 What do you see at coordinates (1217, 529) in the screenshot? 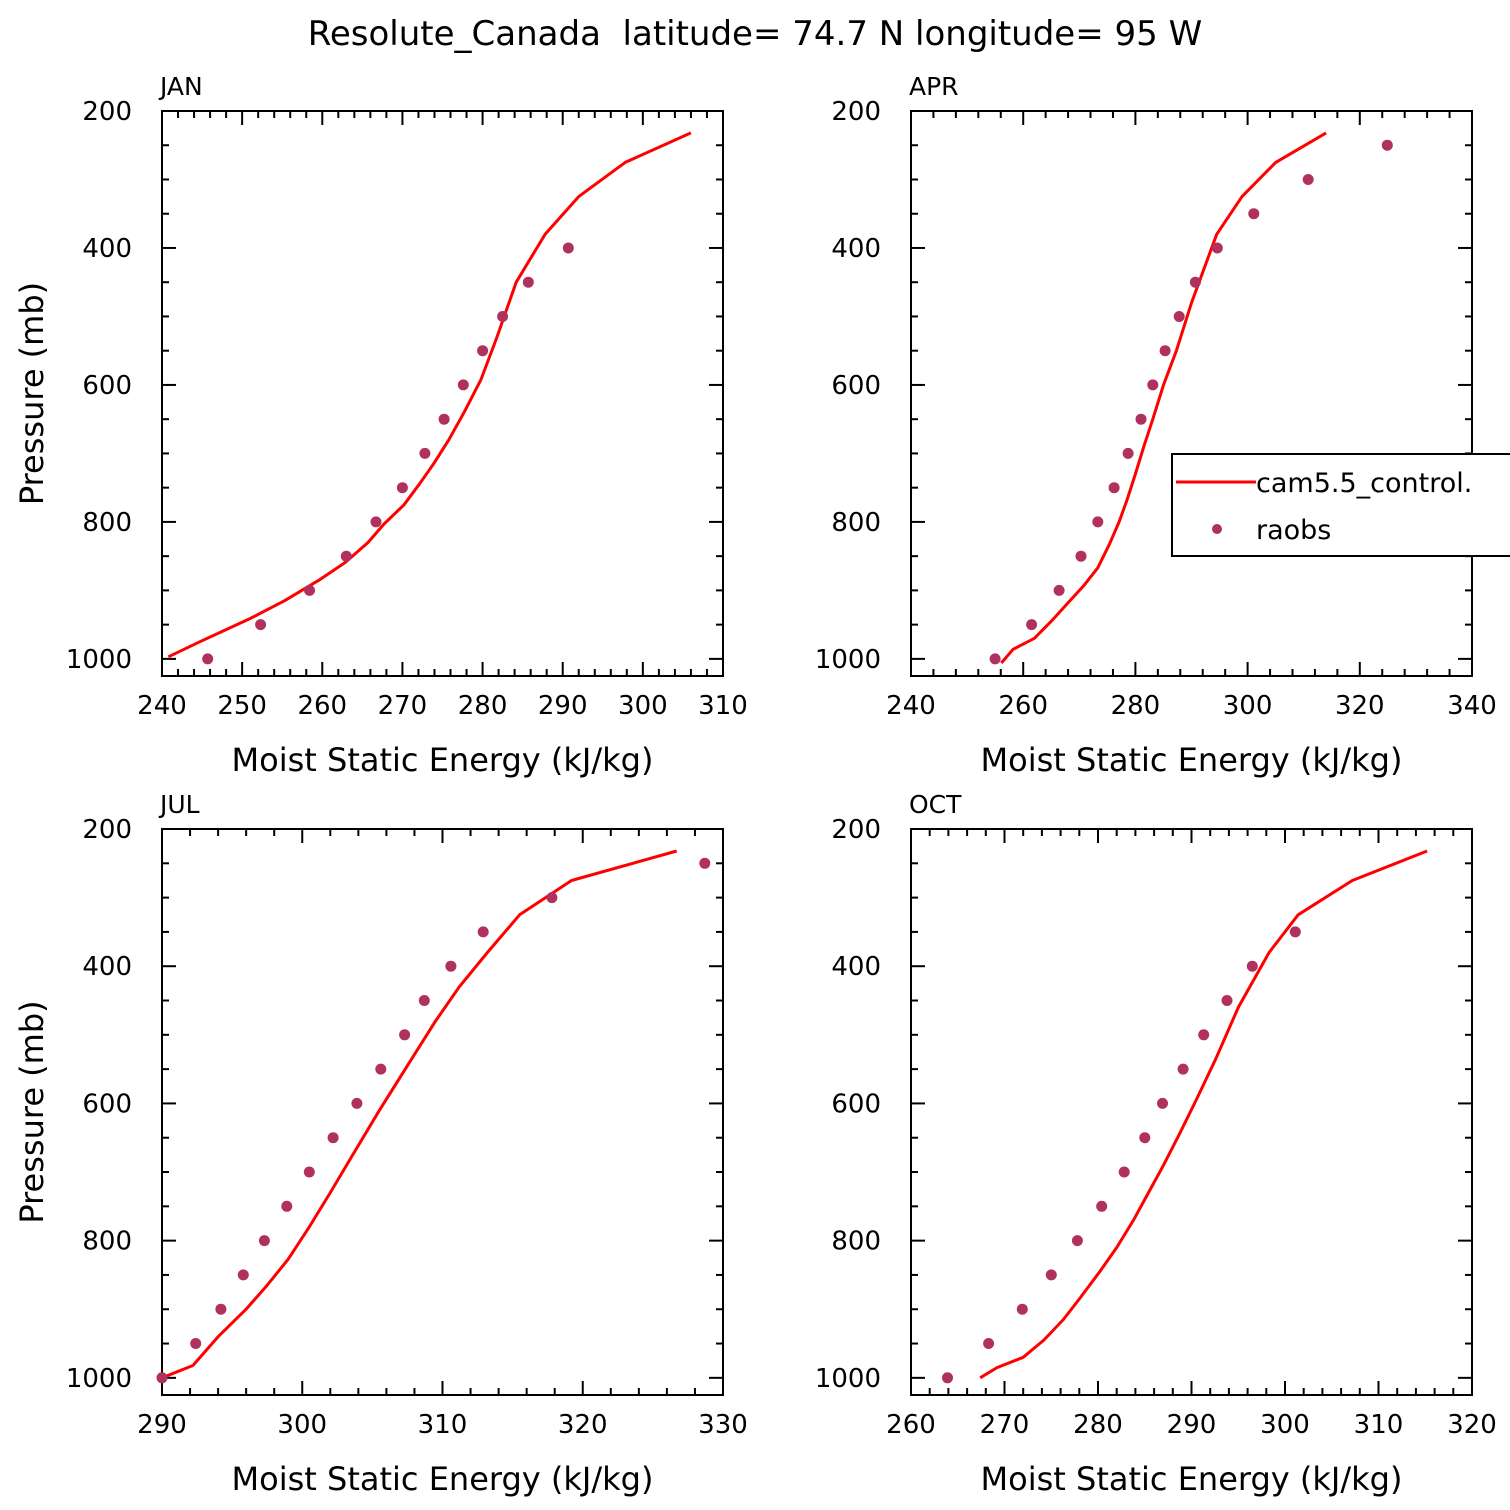
I see `legend-dot-swatch` at bounding box center [1217, 529].